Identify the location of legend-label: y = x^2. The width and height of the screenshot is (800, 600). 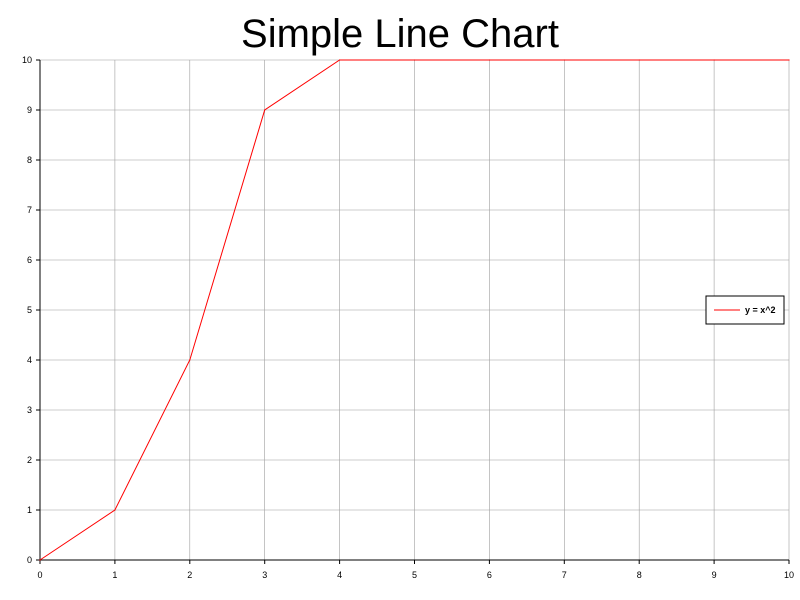
(760, 310).